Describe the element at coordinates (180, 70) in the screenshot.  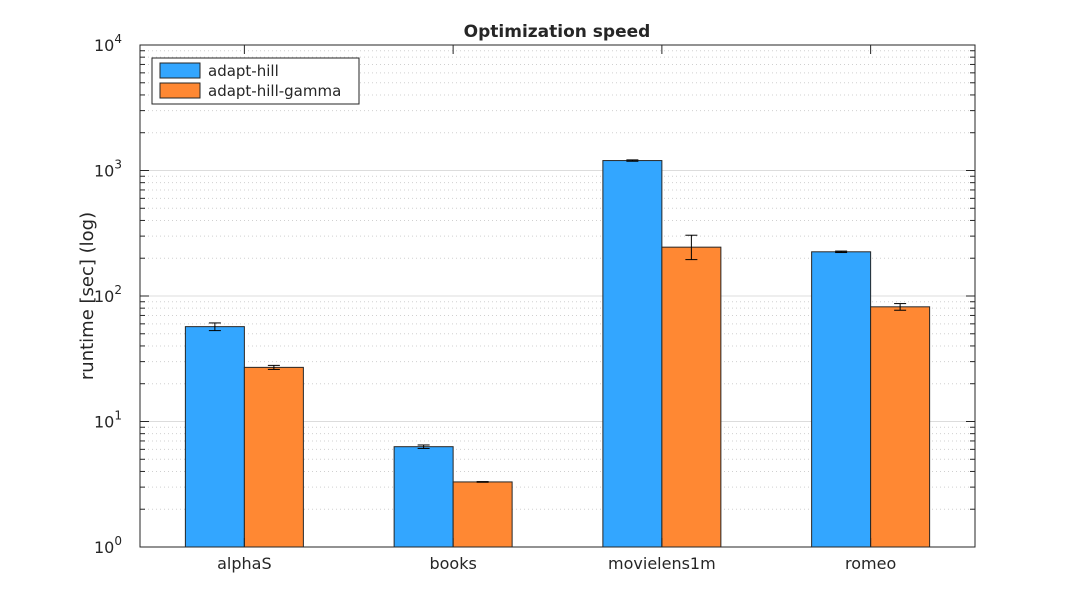
I see `legend-swatch-adapt-hill` at that location.